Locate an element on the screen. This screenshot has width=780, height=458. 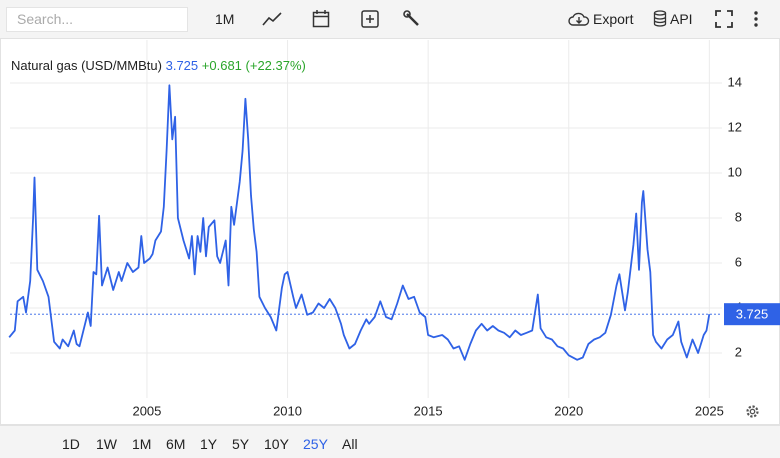
x-tick-label: 2010 is located at coordinates (287, 410).